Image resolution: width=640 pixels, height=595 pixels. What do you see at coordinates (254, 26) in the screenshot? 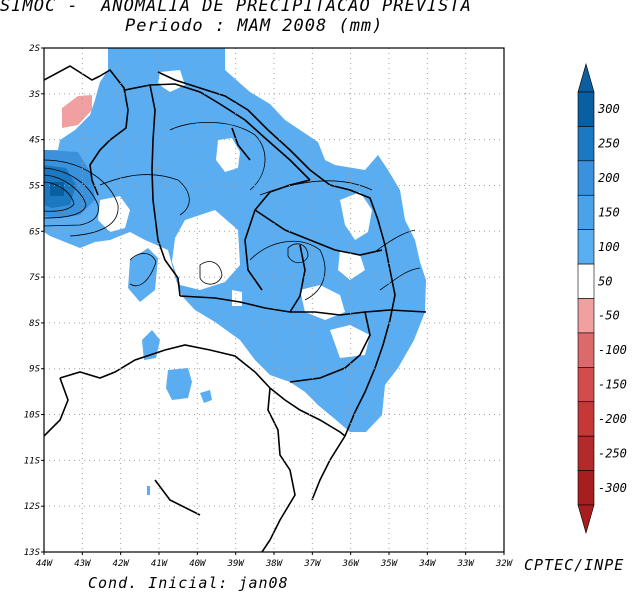
I see `map-subtitle: Periodo : MAM 2008 (mm)` at bounding box center [254, 26].